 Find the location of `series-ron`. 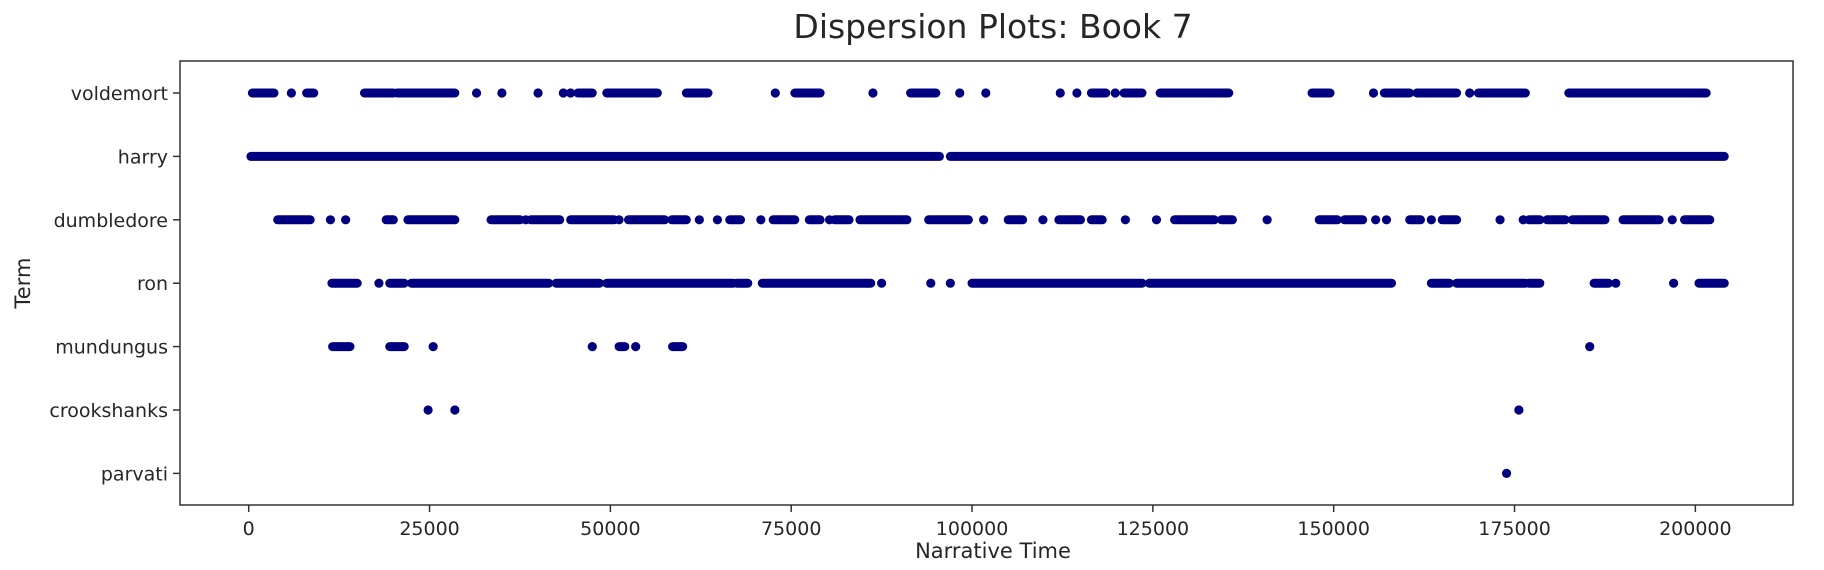

series-ron is located at coordinates (1028, 283).